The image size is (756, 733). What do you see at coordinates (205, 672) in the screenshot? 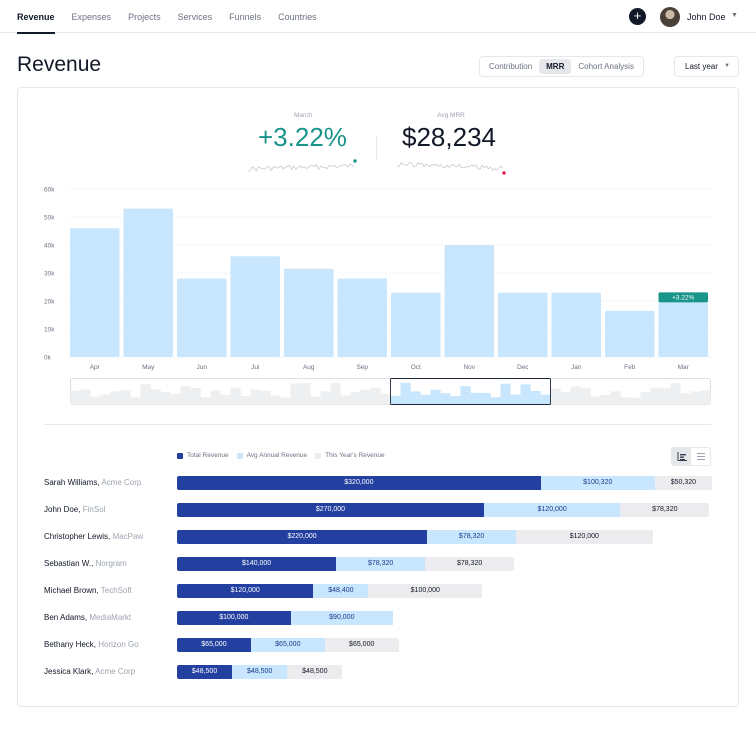
I see `total-revenue-bar: $48,500` at bounding box center [205, 672].